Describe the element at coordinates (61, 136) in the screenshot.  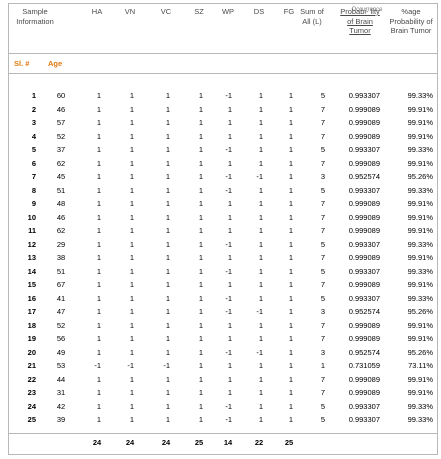
I see `row-age: 52` at that location.